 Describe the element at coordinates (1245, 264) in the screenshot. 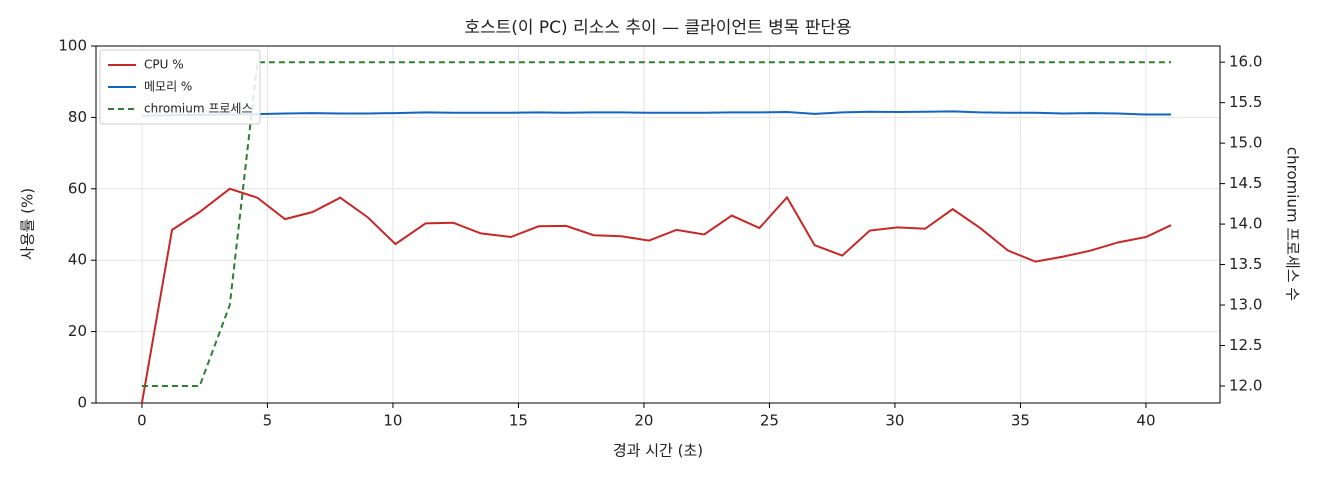

I see `y2-tick-label: 13.5` at that location.